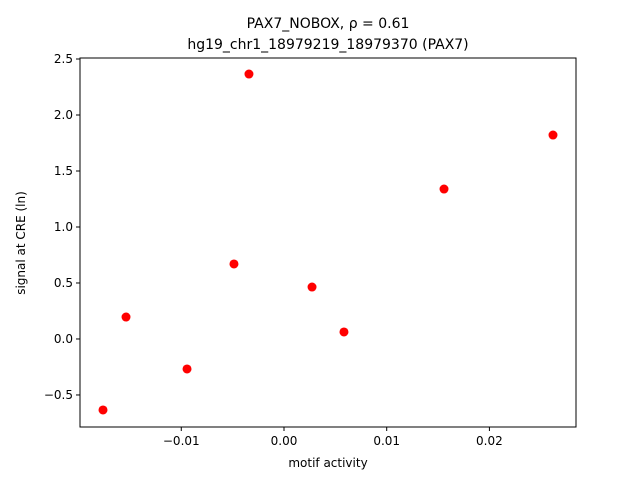 Image resolution: width=640 pixels, height=480 pixels. I want to click on x-tick-label: −0.01, so click(181, 441).